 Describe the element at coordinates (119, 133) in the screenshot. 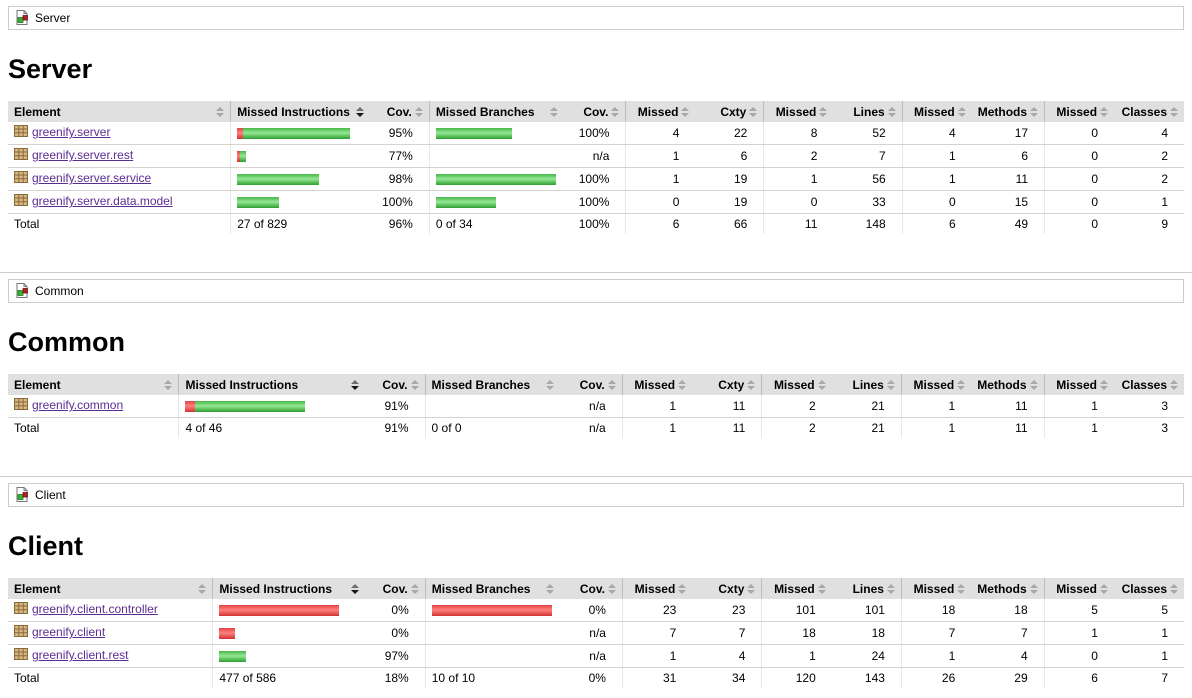

I see `element-cell: greenify.server` at that location.